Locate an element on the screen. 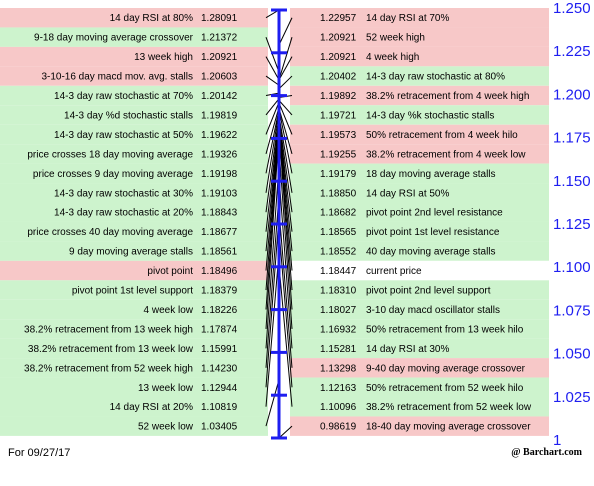  footer-date: For 09/27/17 is located at coordinates (39, 453).